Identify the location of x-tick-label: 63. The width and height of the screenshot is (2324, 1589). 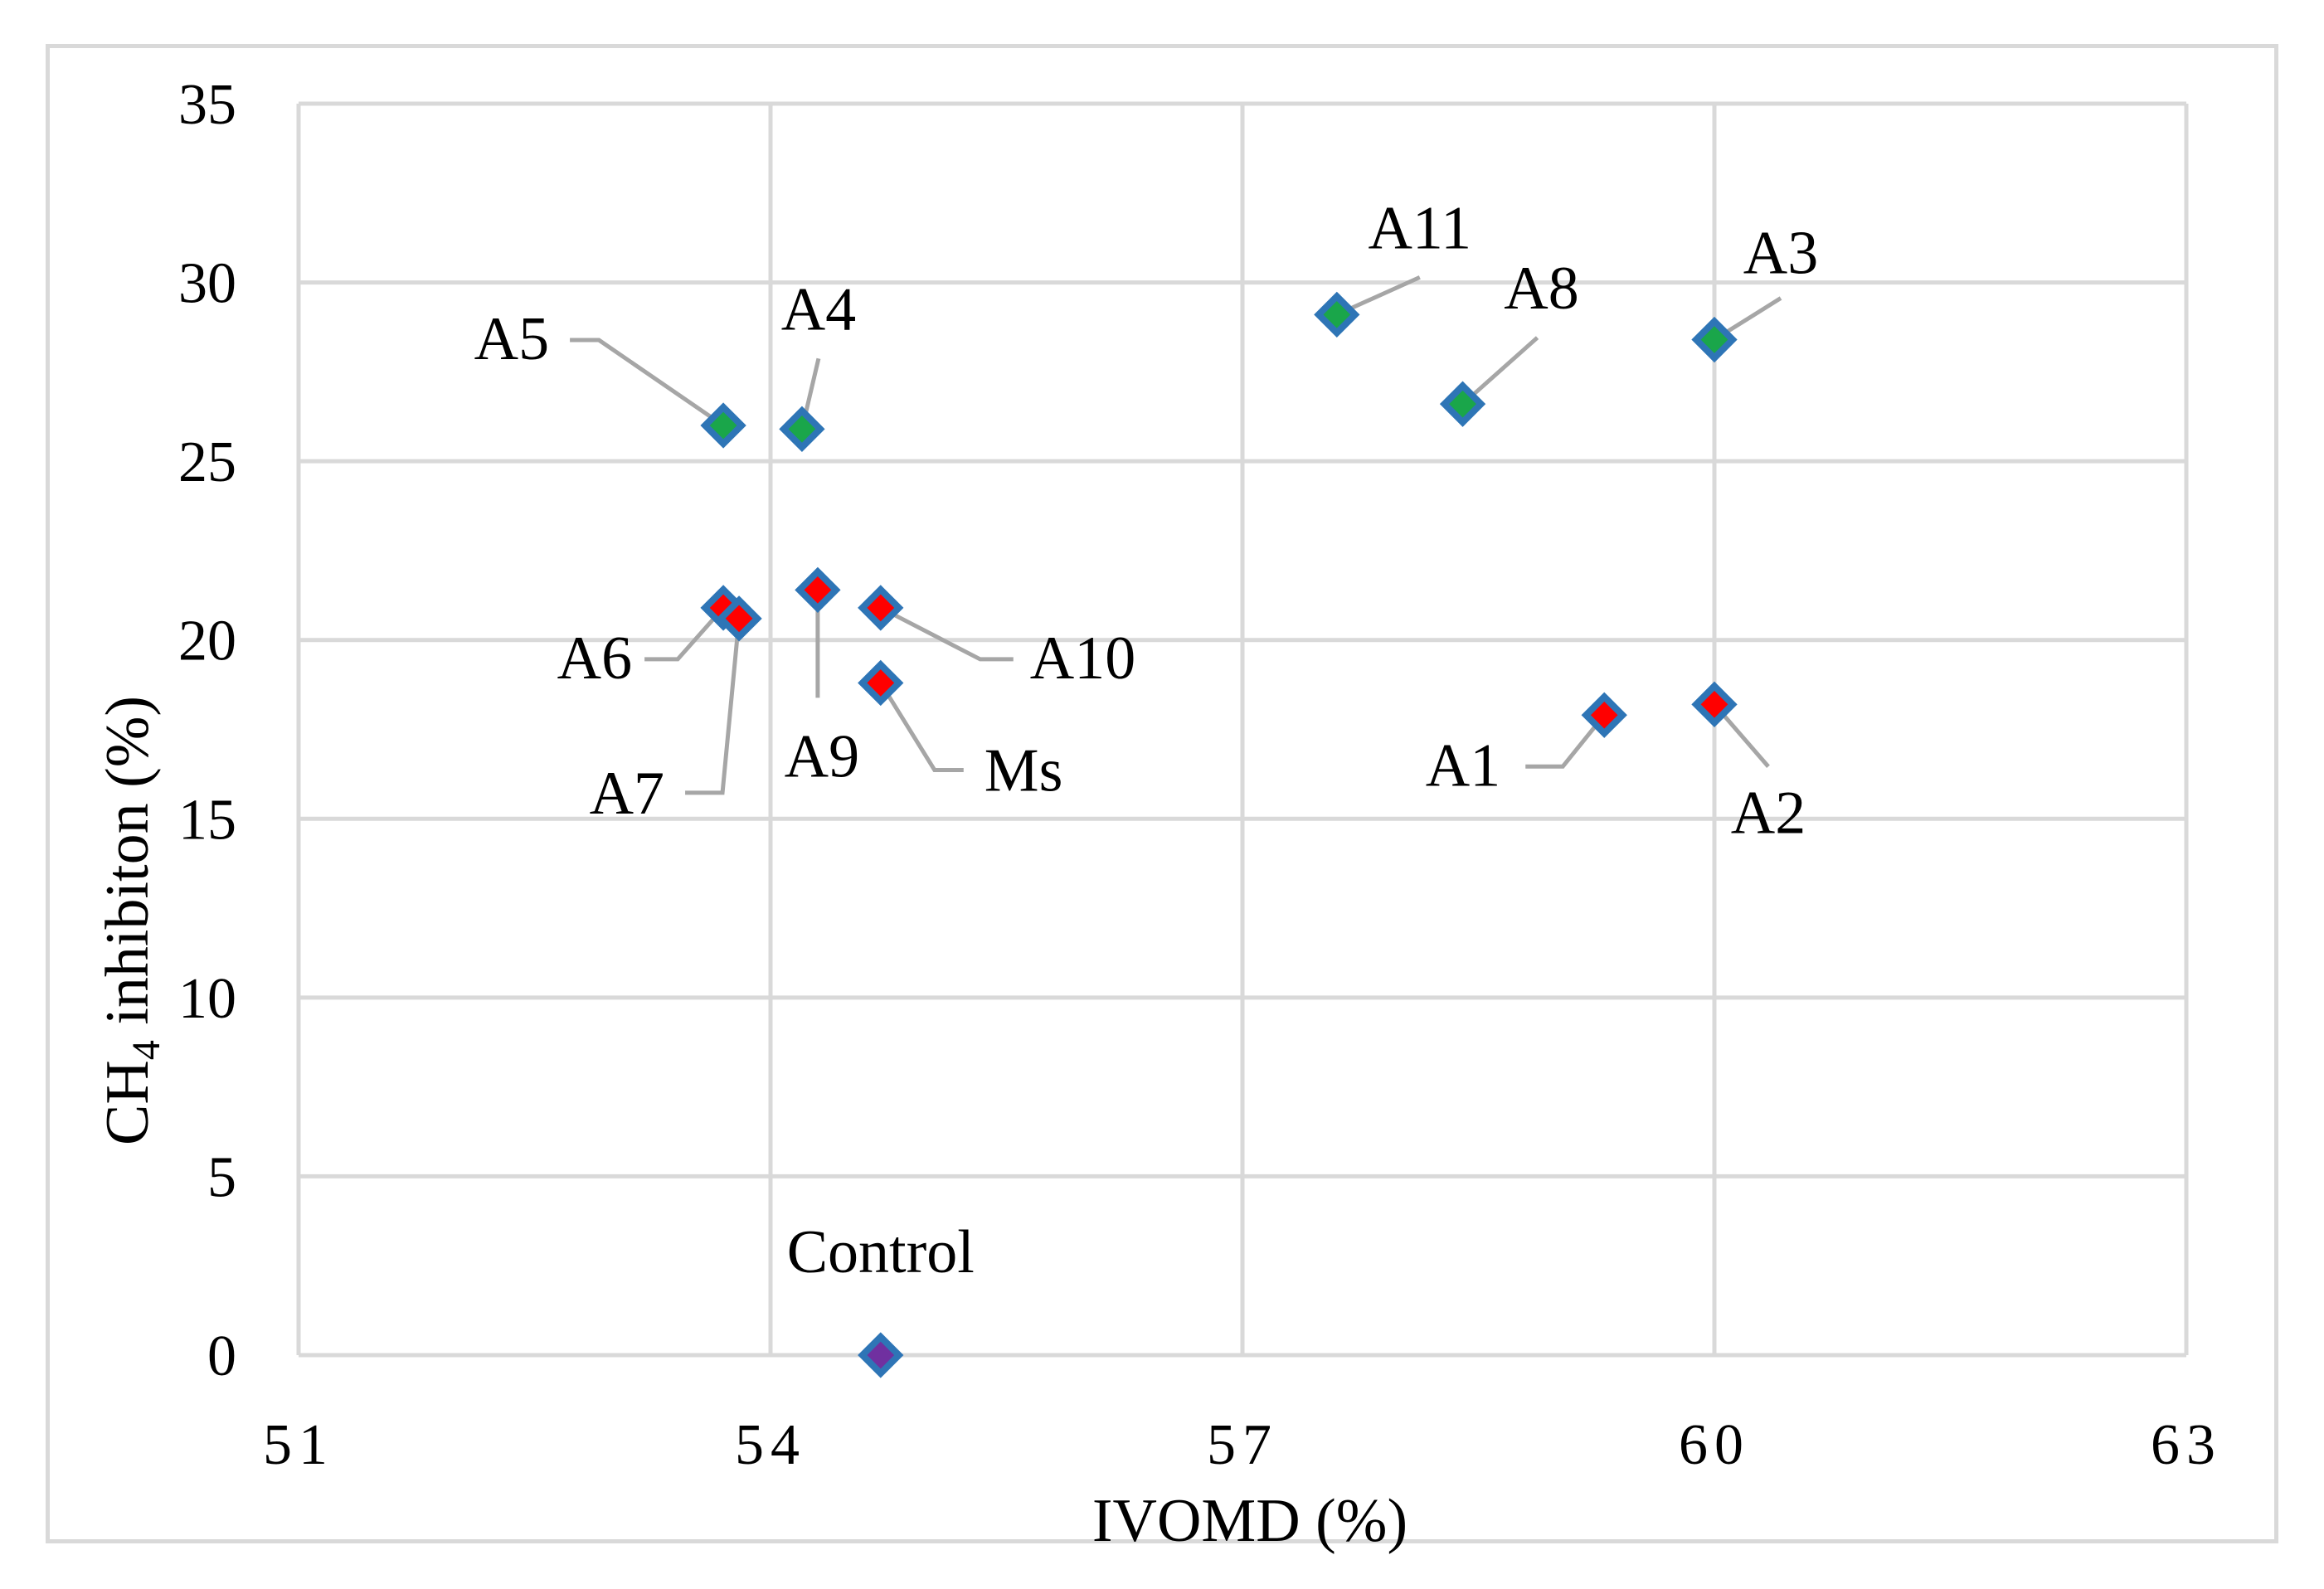
(2186, 1445).